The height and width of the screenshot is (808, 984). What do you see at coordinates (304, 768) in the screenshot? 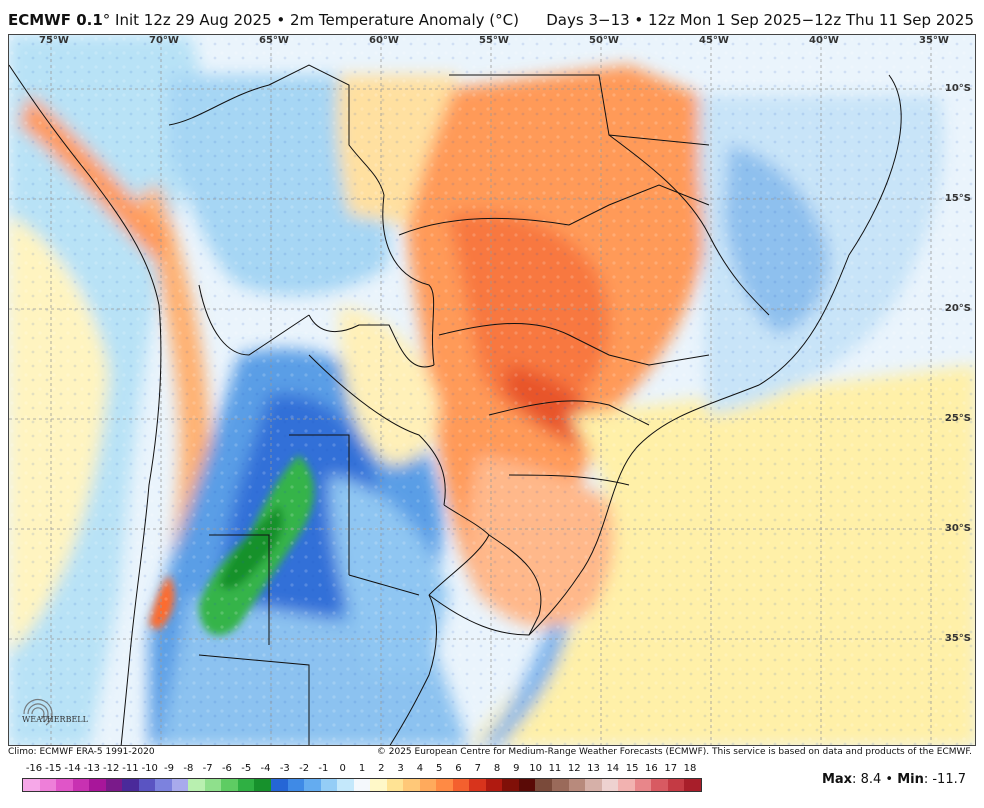
I see `colorbar-tick-label: -2` at bounding box center [304, 768].